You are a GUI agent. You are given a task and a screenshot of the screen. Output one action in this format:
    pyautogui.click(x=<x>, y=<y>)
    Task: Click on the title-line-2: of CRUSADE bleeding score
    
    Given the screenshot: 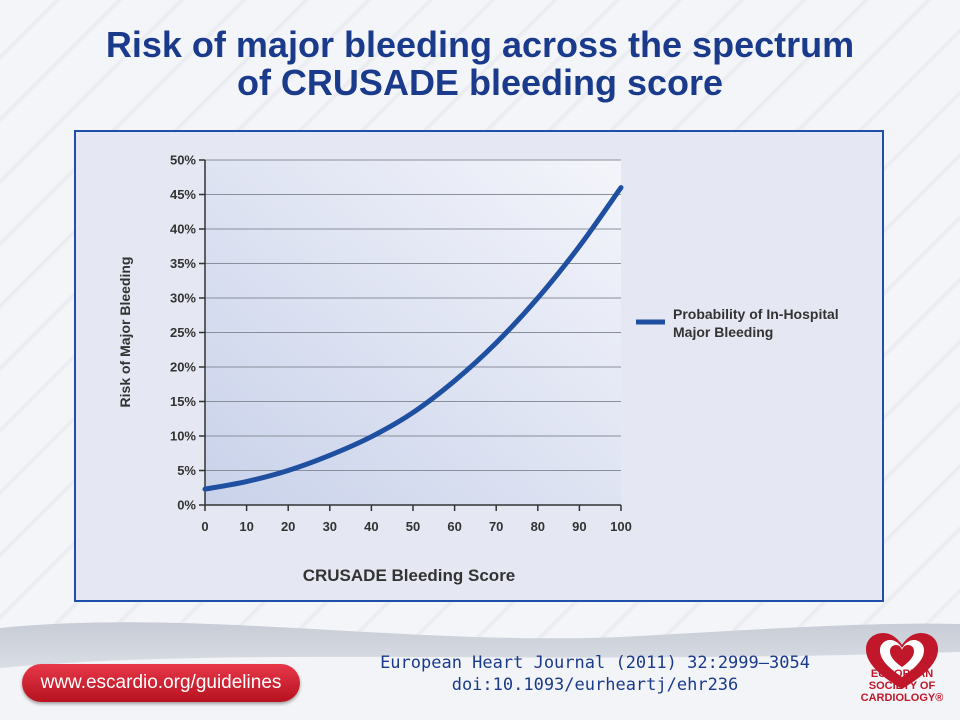 What is the action you would take?
    pyautogui.click(x=480, y=82)
    